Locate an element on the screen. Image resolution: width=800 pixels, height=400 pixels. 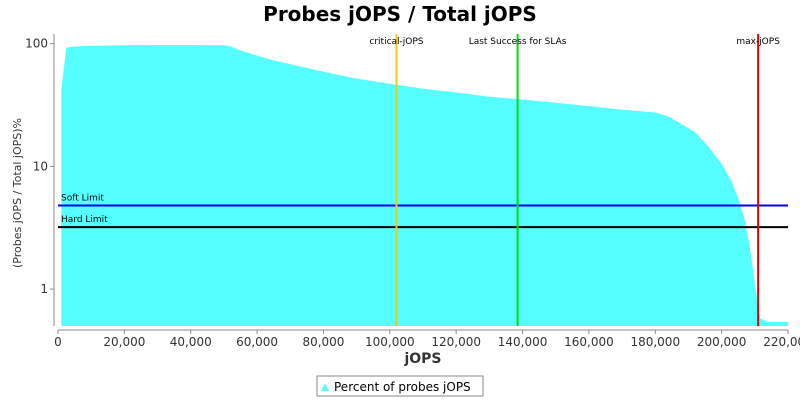
horizontal-markers: Soft Limit Hard Limit is located at coordinates (423, 211).